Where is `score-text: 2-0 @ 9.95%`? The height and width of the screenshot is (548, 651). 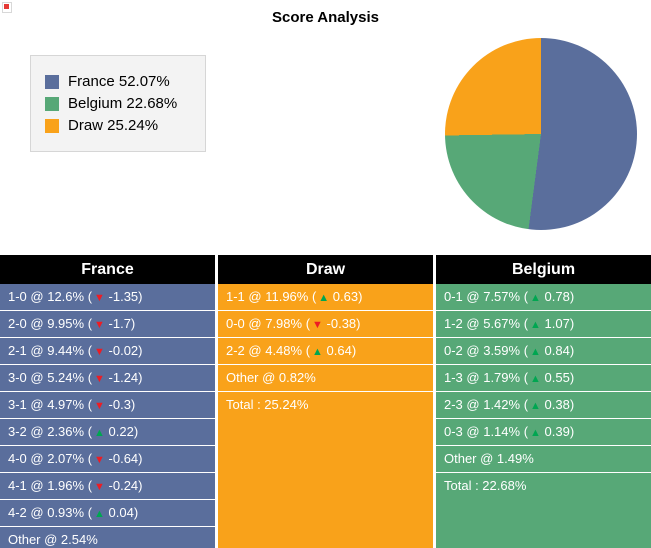 score-text: 2-0 @ 9.95% is located at coordinates (46, 323).